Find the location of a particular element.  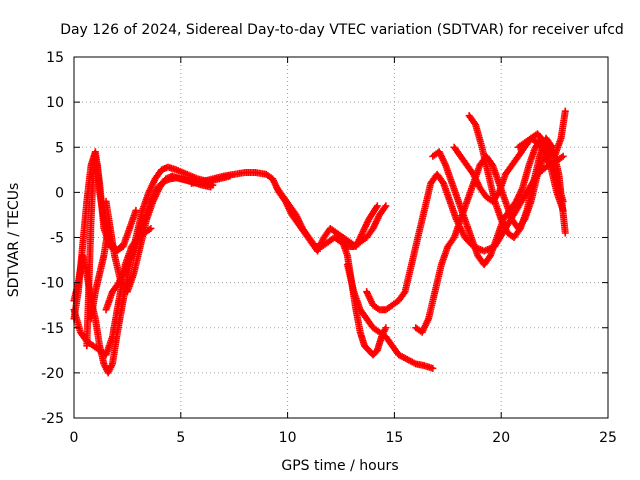

y-tick-label: -10 is located at coordinates (52, 284).